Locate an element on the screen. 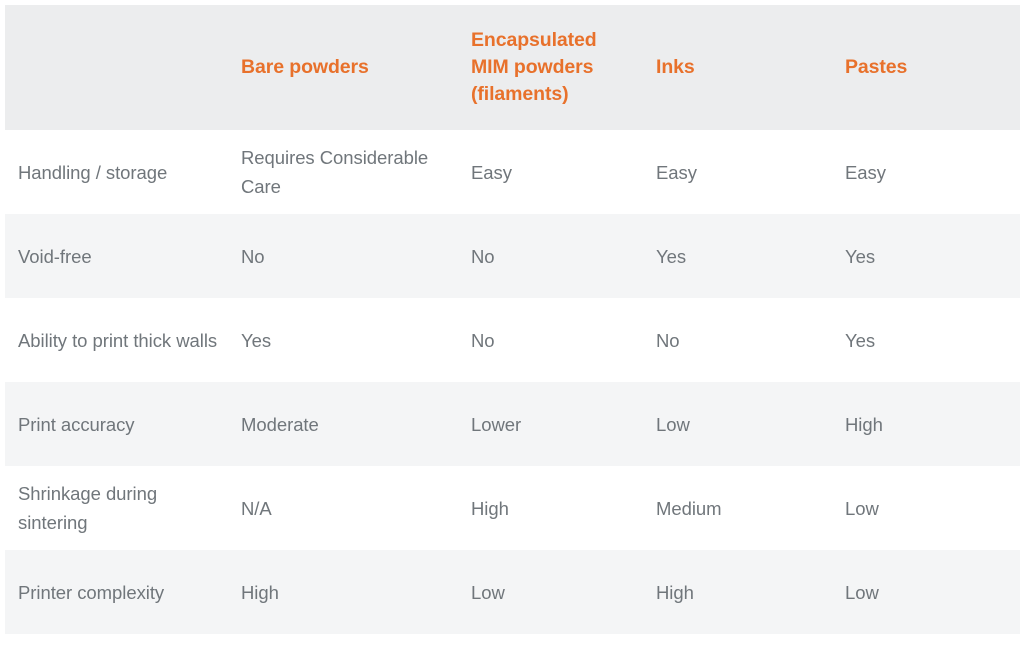  row-header-printer-complexity: Printer complexity is located at coordinates (116, 592).